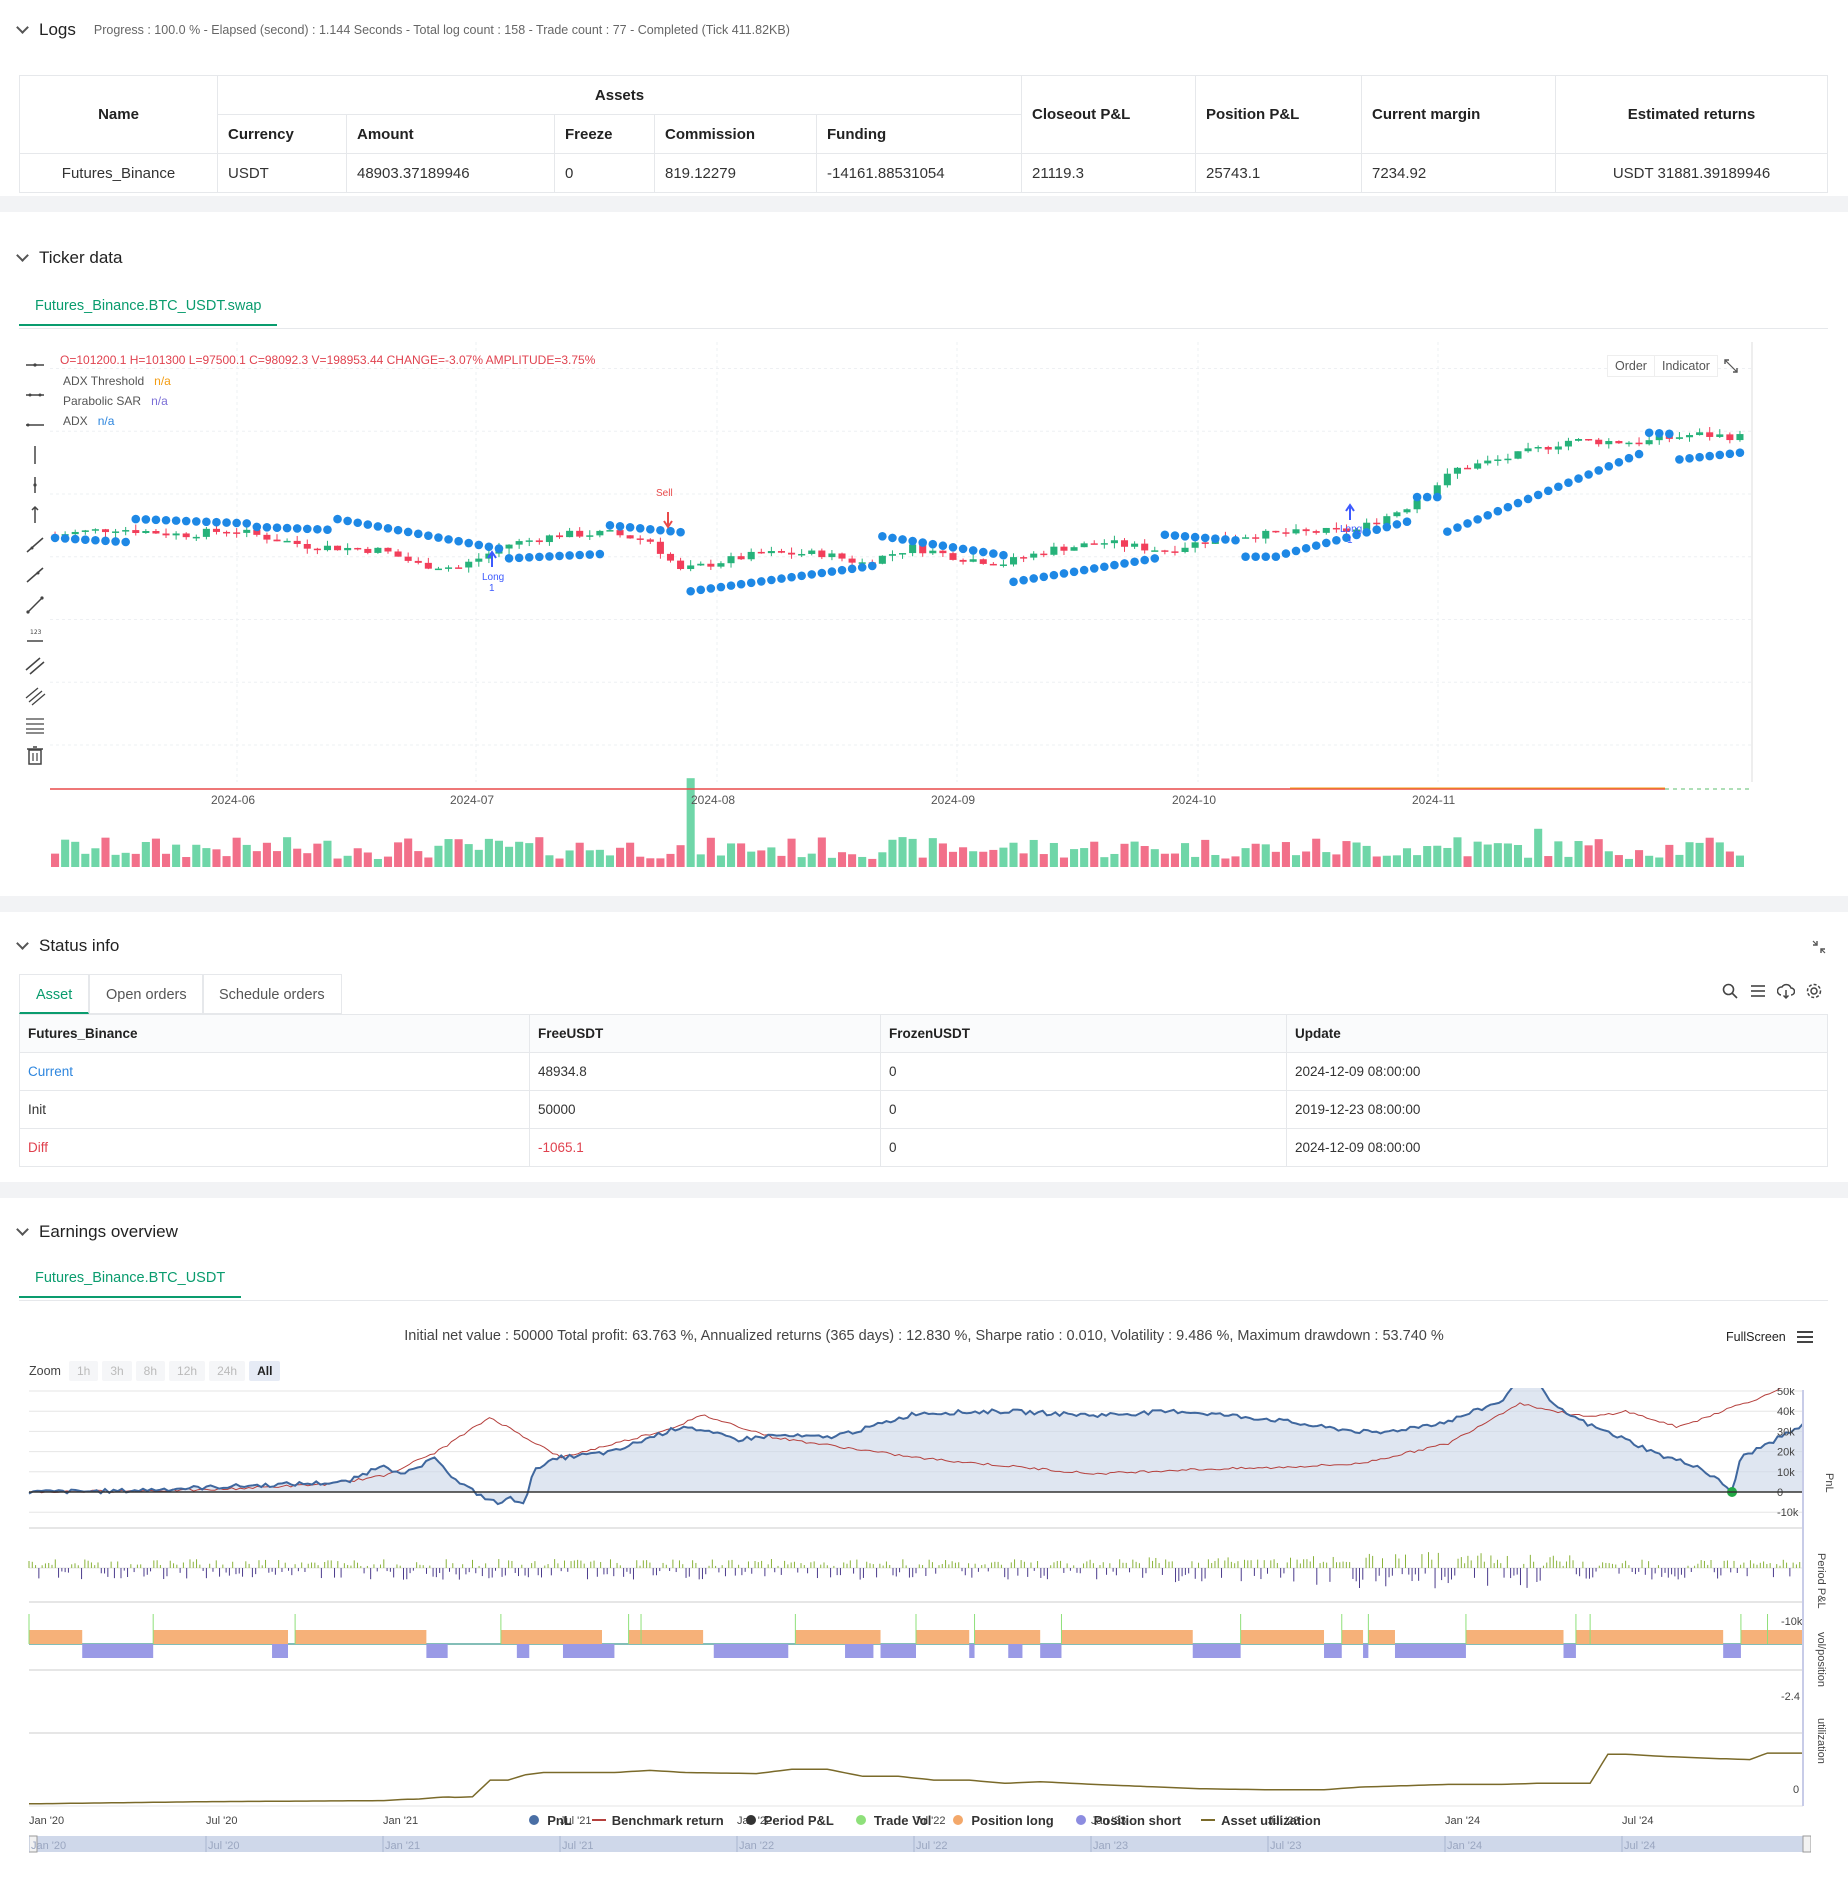 The height and width of the screenshot is (1881, 1848). I want to click on hamburger-icon, so click(1805, 1337).